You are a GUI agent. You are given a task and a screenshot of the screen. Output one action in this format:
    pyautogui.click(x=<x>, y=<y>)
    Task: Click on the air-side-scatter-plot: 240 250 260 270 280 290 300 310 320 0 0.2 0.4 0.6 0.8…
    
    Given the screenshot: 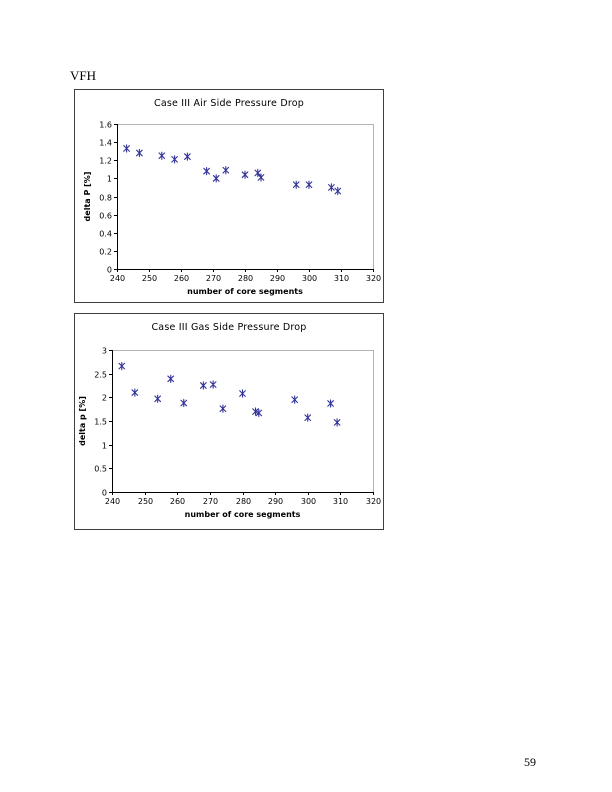 What is the action you would take?
    pyautogui.click(x=232, y=208)
    